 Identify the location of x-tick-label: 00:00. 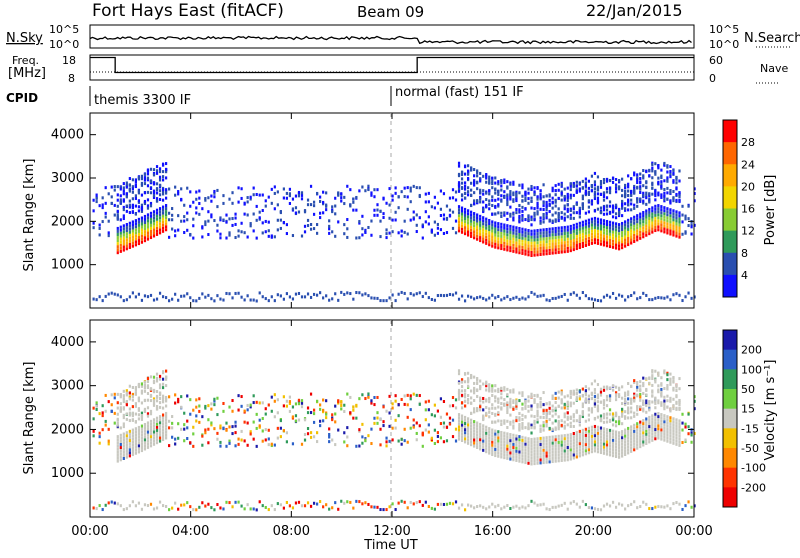
(693, 531).